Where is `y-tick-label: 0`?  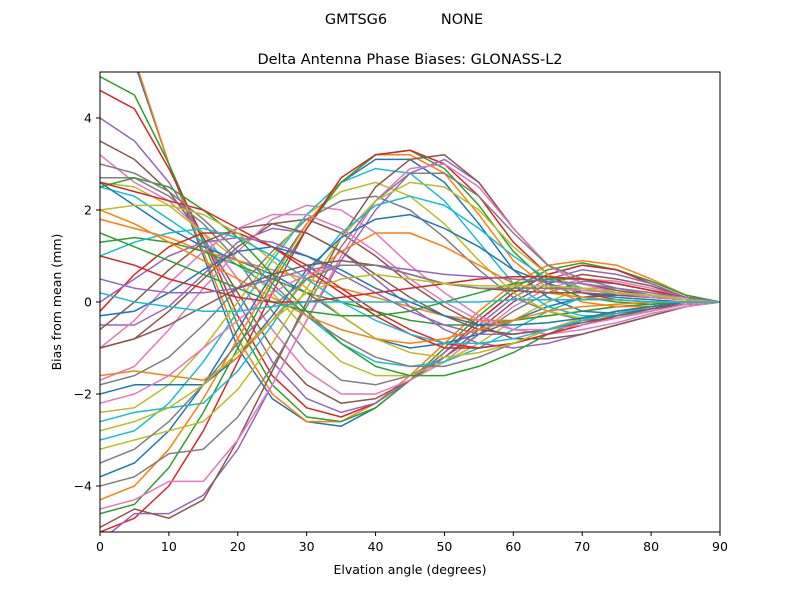
y-tick-label: 0 is located at coordinates (88, 302).